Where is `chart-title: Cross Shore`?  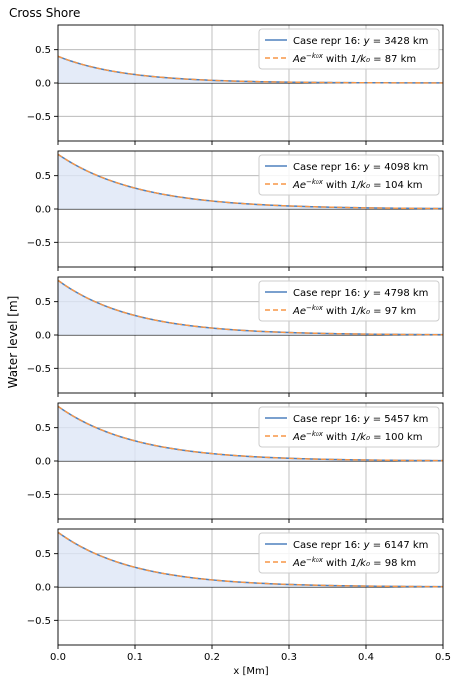
chart-title: Cross Shore is located at coordinates (44, 13).